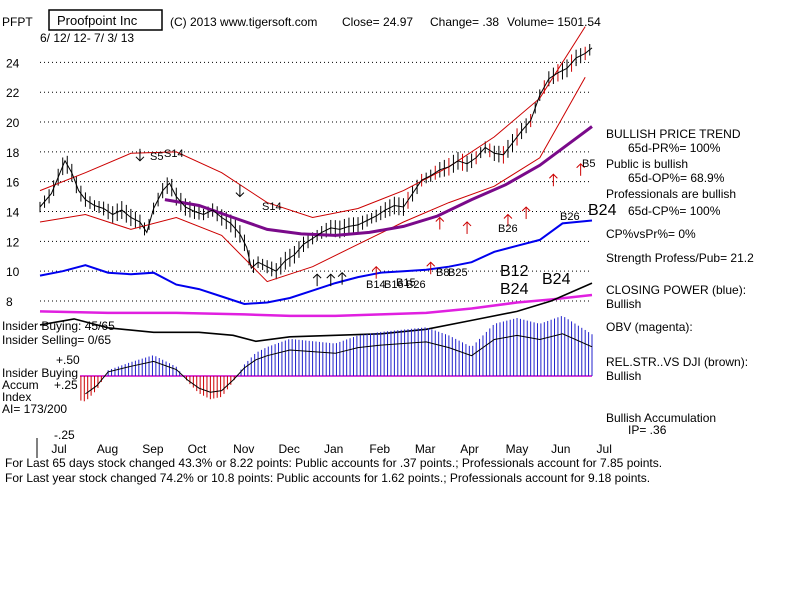 The width and height of the screenshot is (800, 600). Describe the element at coordinates (56, 340) in the screenshot. I see `insider-selling: Insider Selling= 0/65` at that location.